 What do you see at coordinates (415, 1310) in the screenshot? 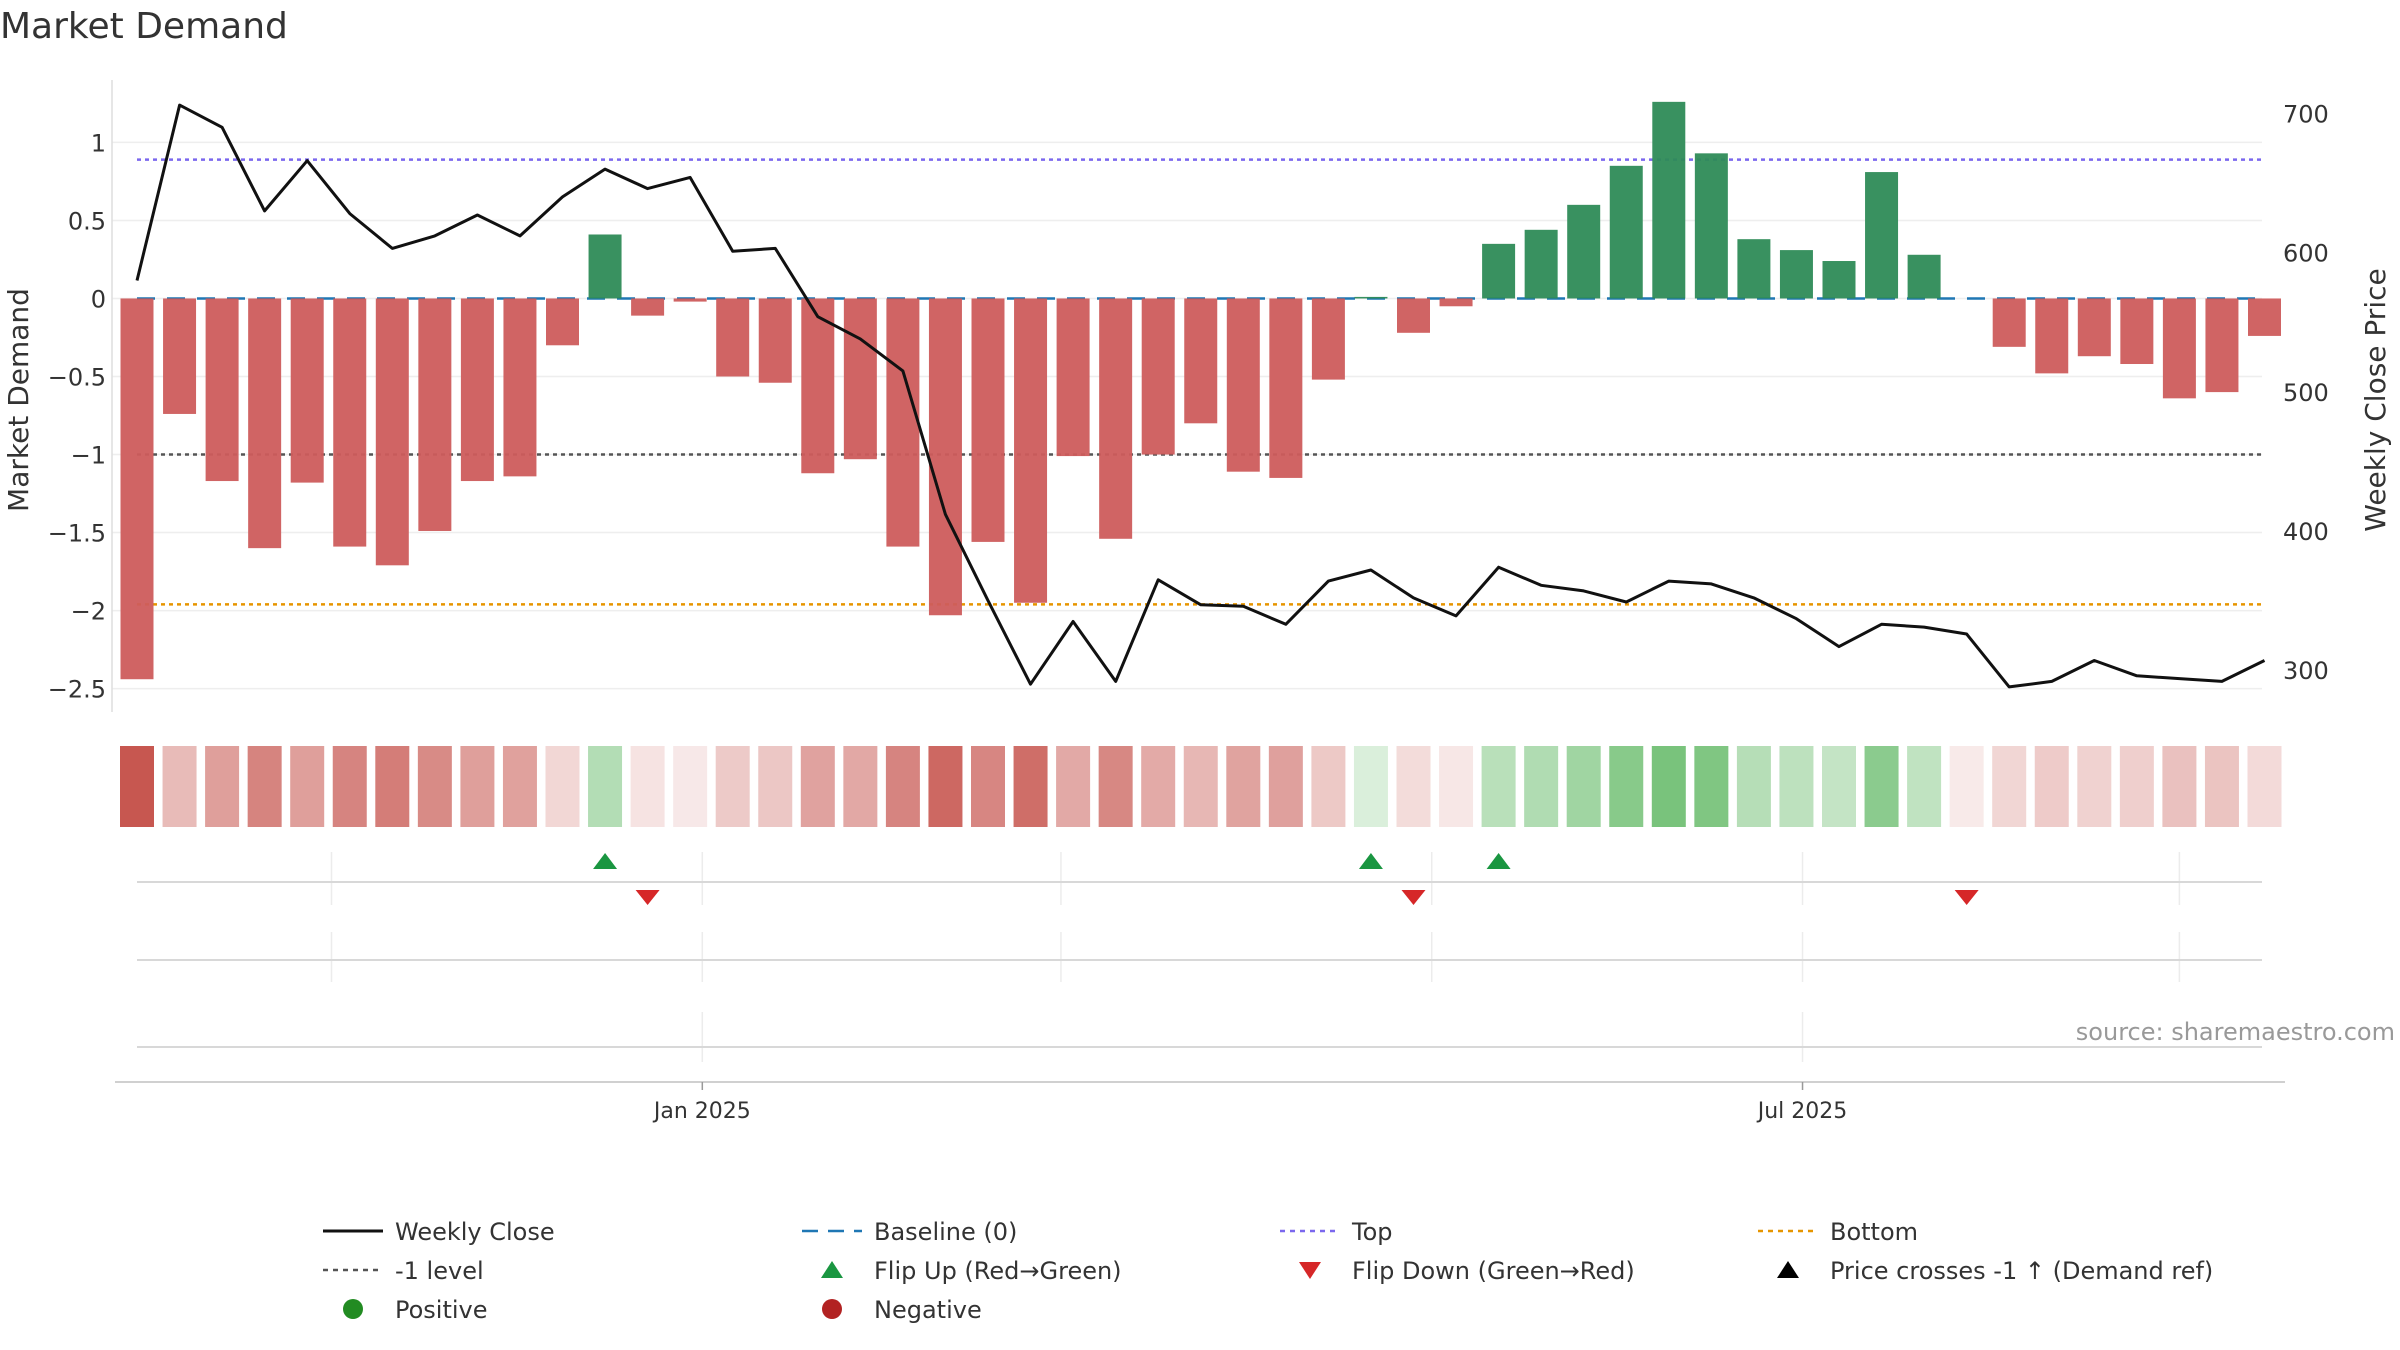
I see `legend-item: Positive` at bounding box center [415, 1310].